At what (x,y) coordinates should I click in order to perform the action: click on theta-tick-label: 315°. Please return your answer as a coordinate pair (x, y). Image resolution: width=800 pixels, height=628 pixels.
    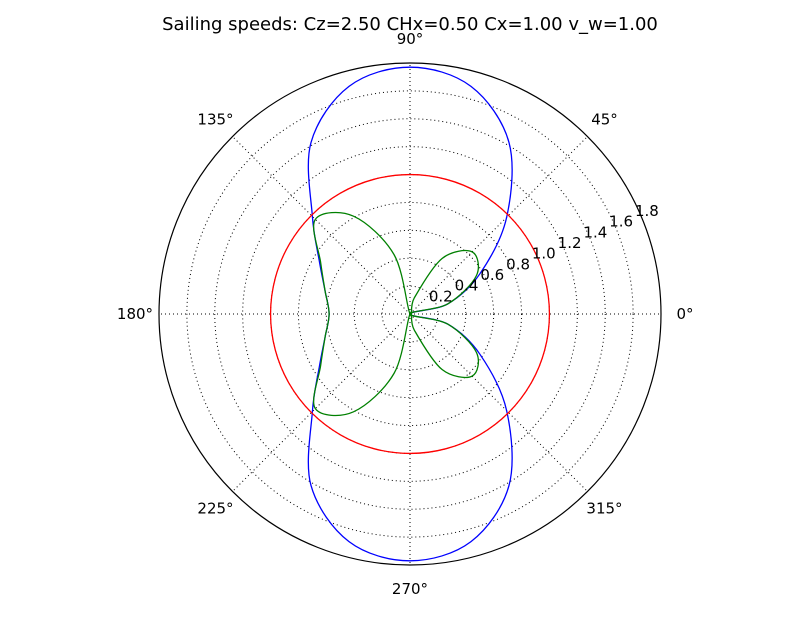
    Looking at the image, I should click on (604, 509).